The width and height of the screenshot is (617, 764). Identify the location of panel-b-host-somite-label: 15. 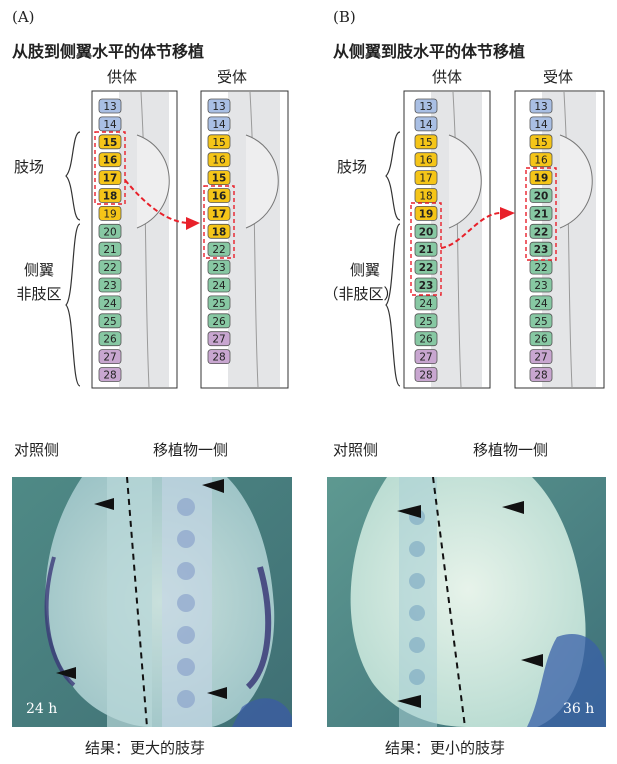
(540, 143).